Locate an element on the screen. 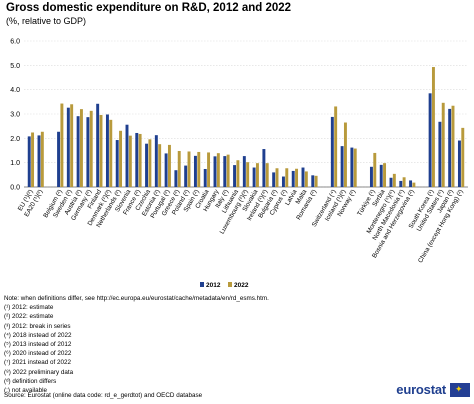 Image resolution: width=474 pixels, height=404 pixels. y-tick-label: 2.0 is located at coordinates (15, 139).